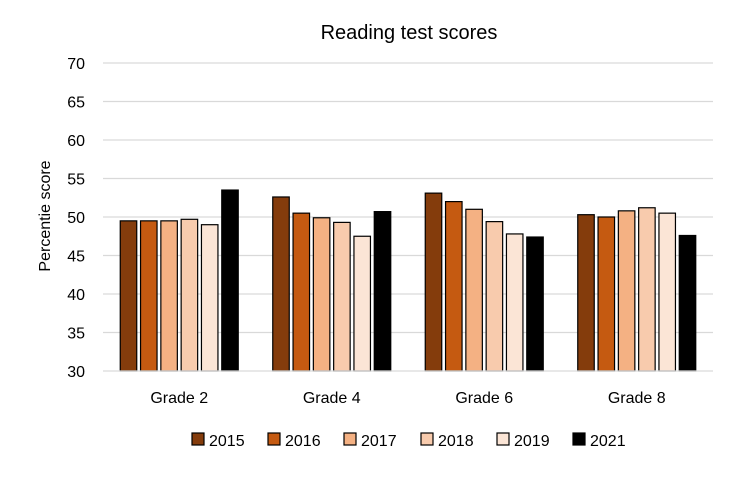  I want to click on y-tick-label: 70, so click(76, 64).